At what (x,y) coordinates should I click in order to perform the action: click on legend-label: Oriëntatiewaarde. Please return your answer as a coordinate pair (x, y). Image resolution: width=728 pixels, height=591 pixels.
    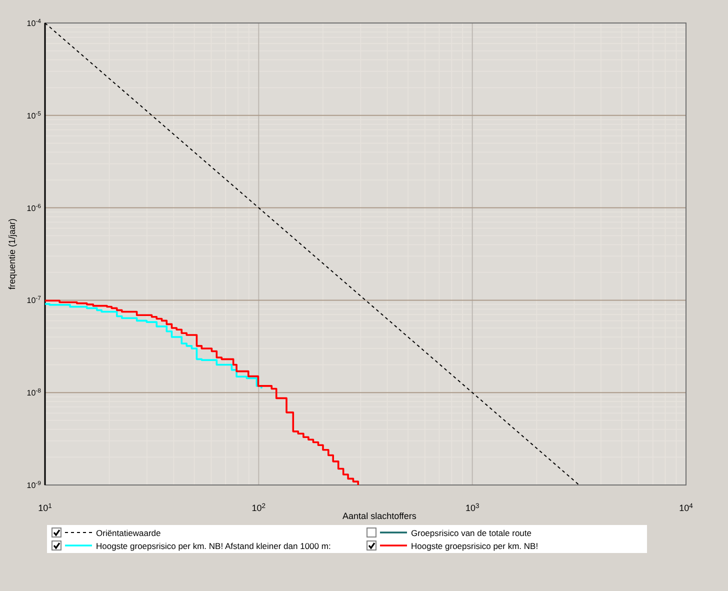
    Looking at the image, I should click on (128, 533).